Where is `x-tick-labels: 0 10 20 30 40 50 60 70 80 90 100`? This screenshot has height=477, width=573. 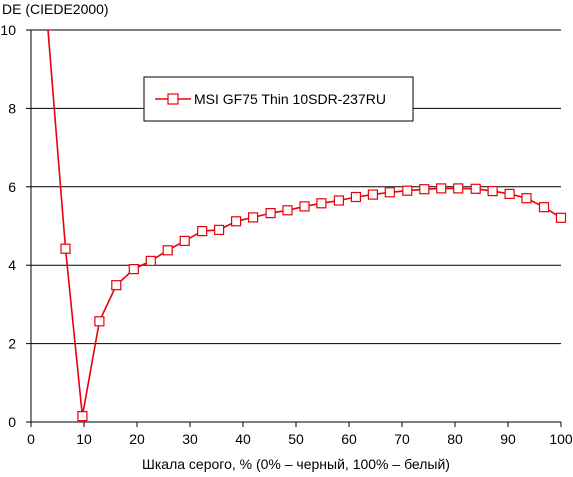 x-tick-labels: 0 10 20 30 40 50 60 70 80 90 100 is located at coordinates (300, 439).